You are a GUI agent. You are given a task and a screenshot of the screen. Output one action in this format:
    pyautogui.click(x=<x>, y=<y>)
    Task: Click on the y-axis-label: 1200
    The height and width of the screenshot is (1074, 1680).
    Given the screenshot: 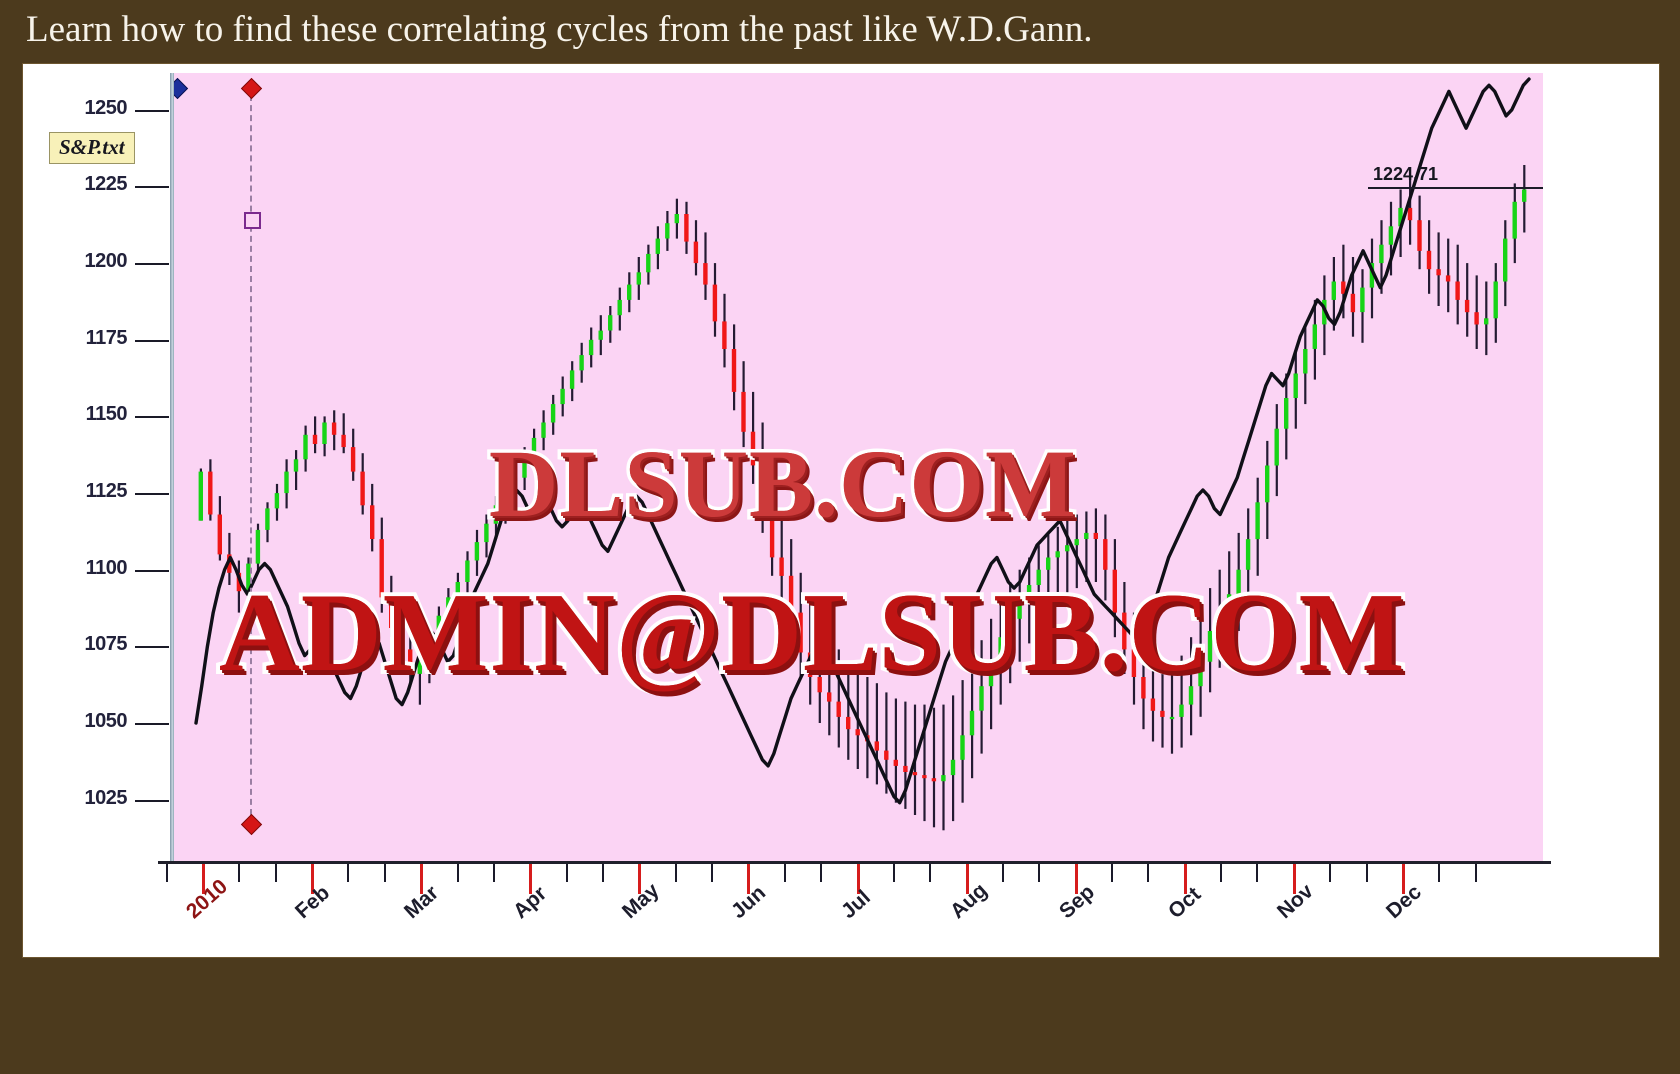 What is the action you would take?
    pyautogui.click(x=106, y=261)
    